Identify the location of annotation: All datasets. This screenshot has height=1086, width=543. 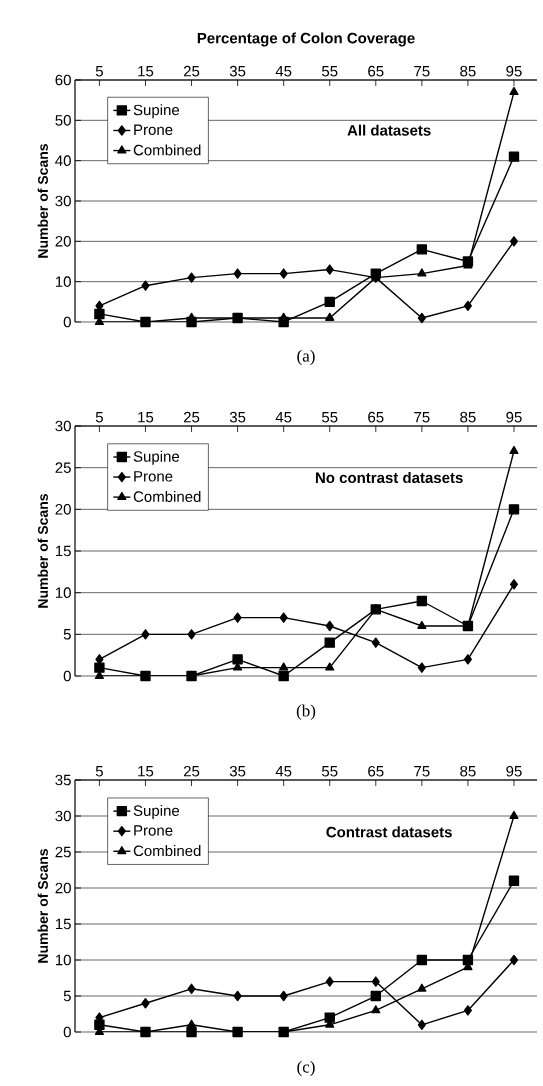
(389, 130).